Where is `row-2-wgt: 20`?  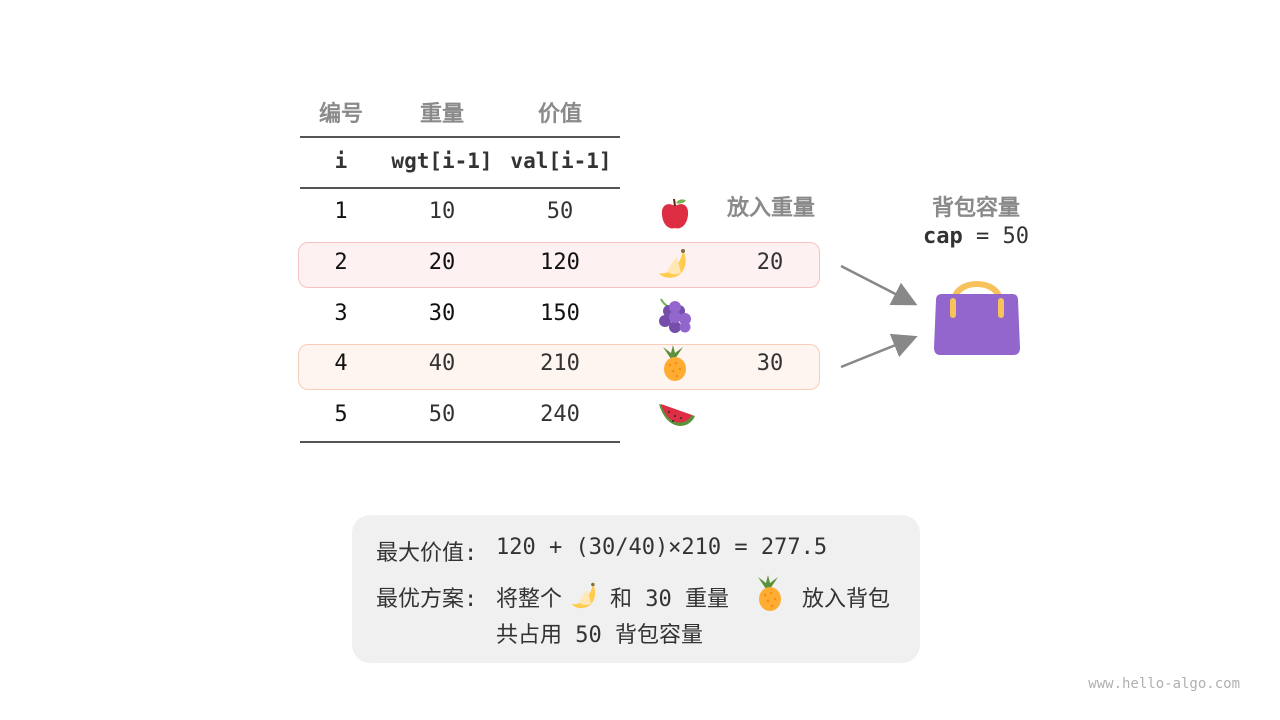
row-2-wgt: 20 is located at coordinates (442, 262).